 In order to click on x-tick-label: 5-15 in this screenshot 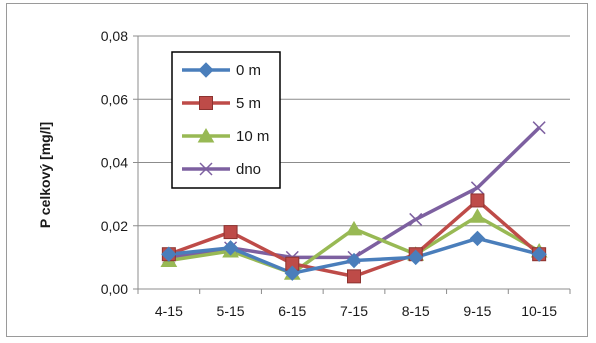, I will do `click(231, 311)`.